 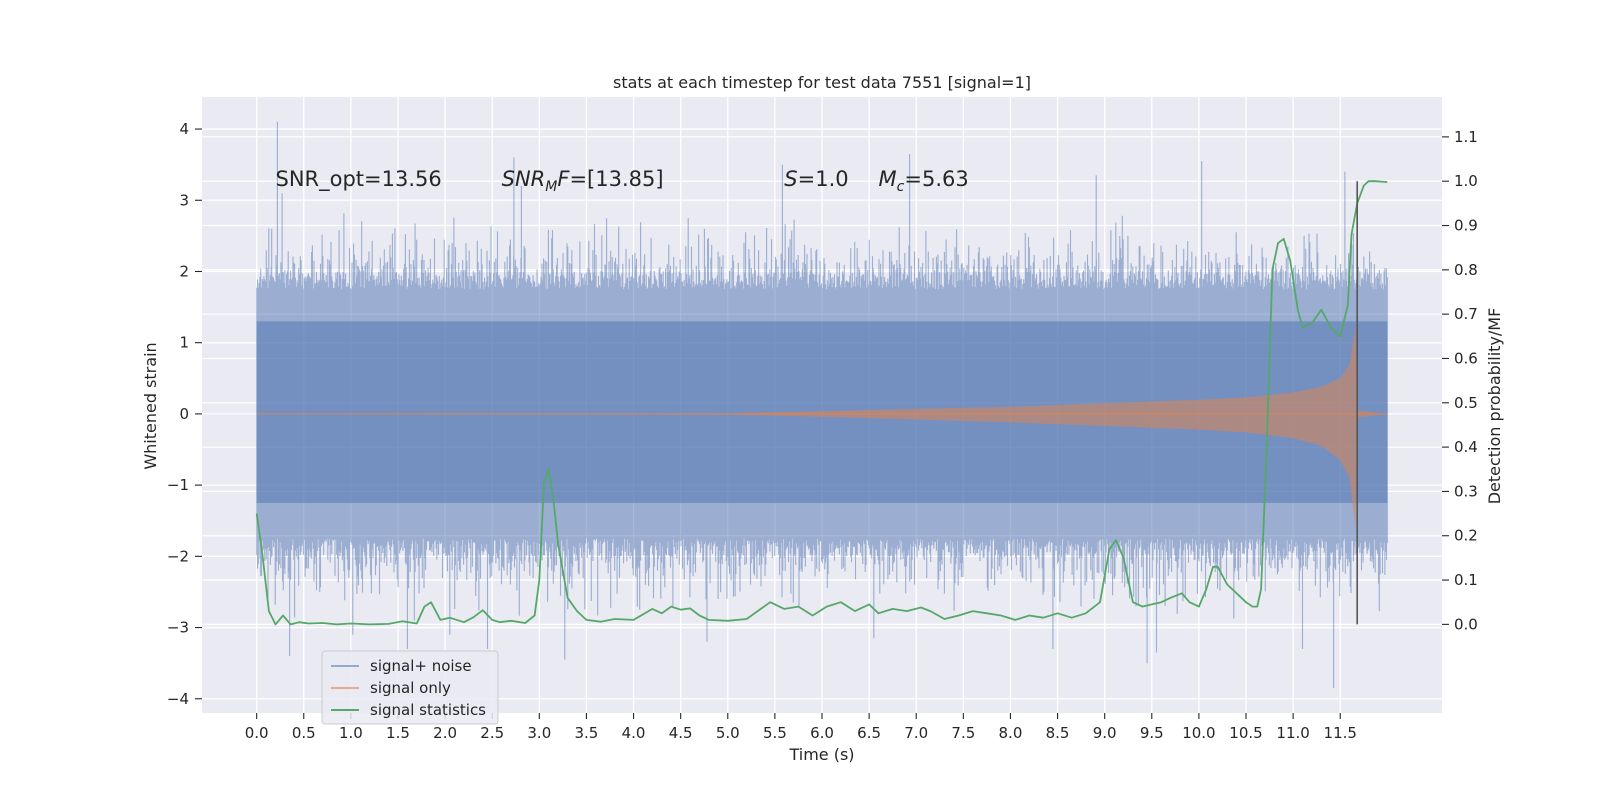 I want to click on y2-tick-label: 0.2, so click(x=1466, y=536).